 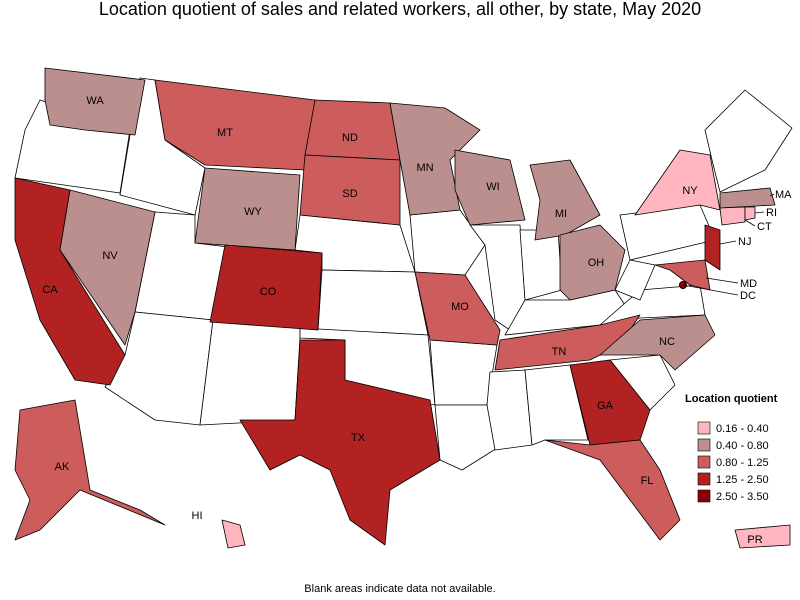 I want to click on state-label: DC, so click(x=748, y=296).